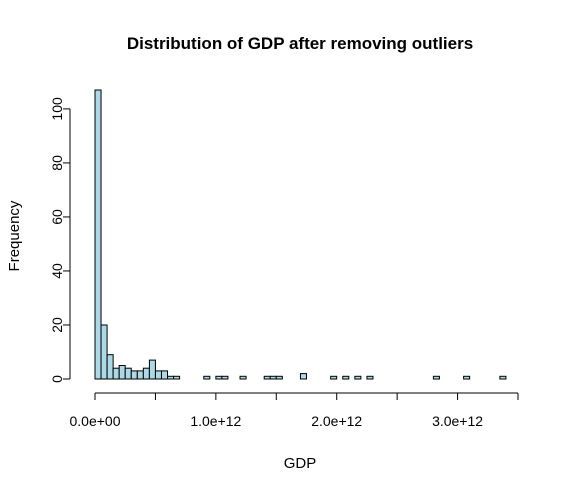 This screenshot has width=562, height=489. I want to click on y-axis-label: Frequency, so click(14, 235).